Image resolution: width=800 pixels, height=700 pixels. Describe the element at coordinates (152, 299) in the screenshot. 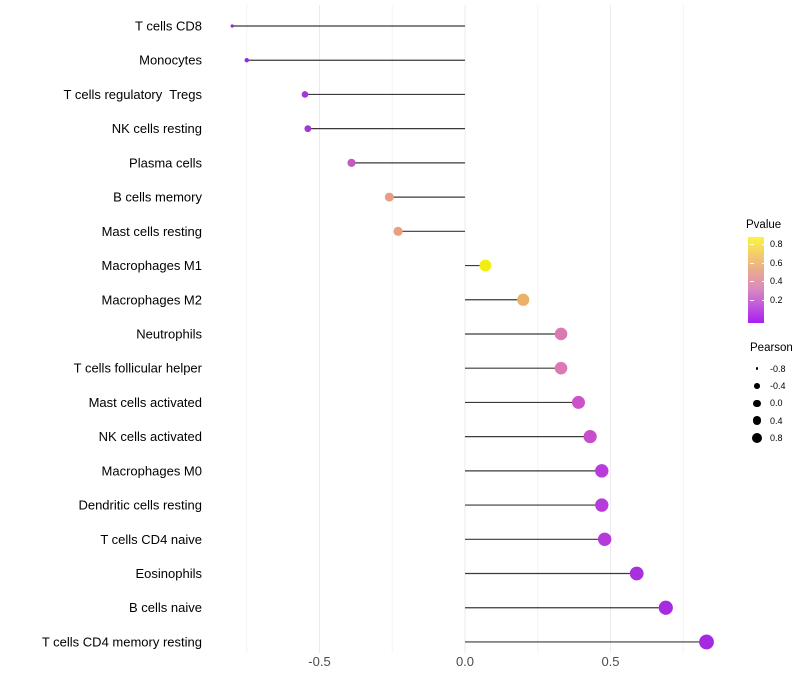

I see `y-axis-label: Macrophages M2` at that location.